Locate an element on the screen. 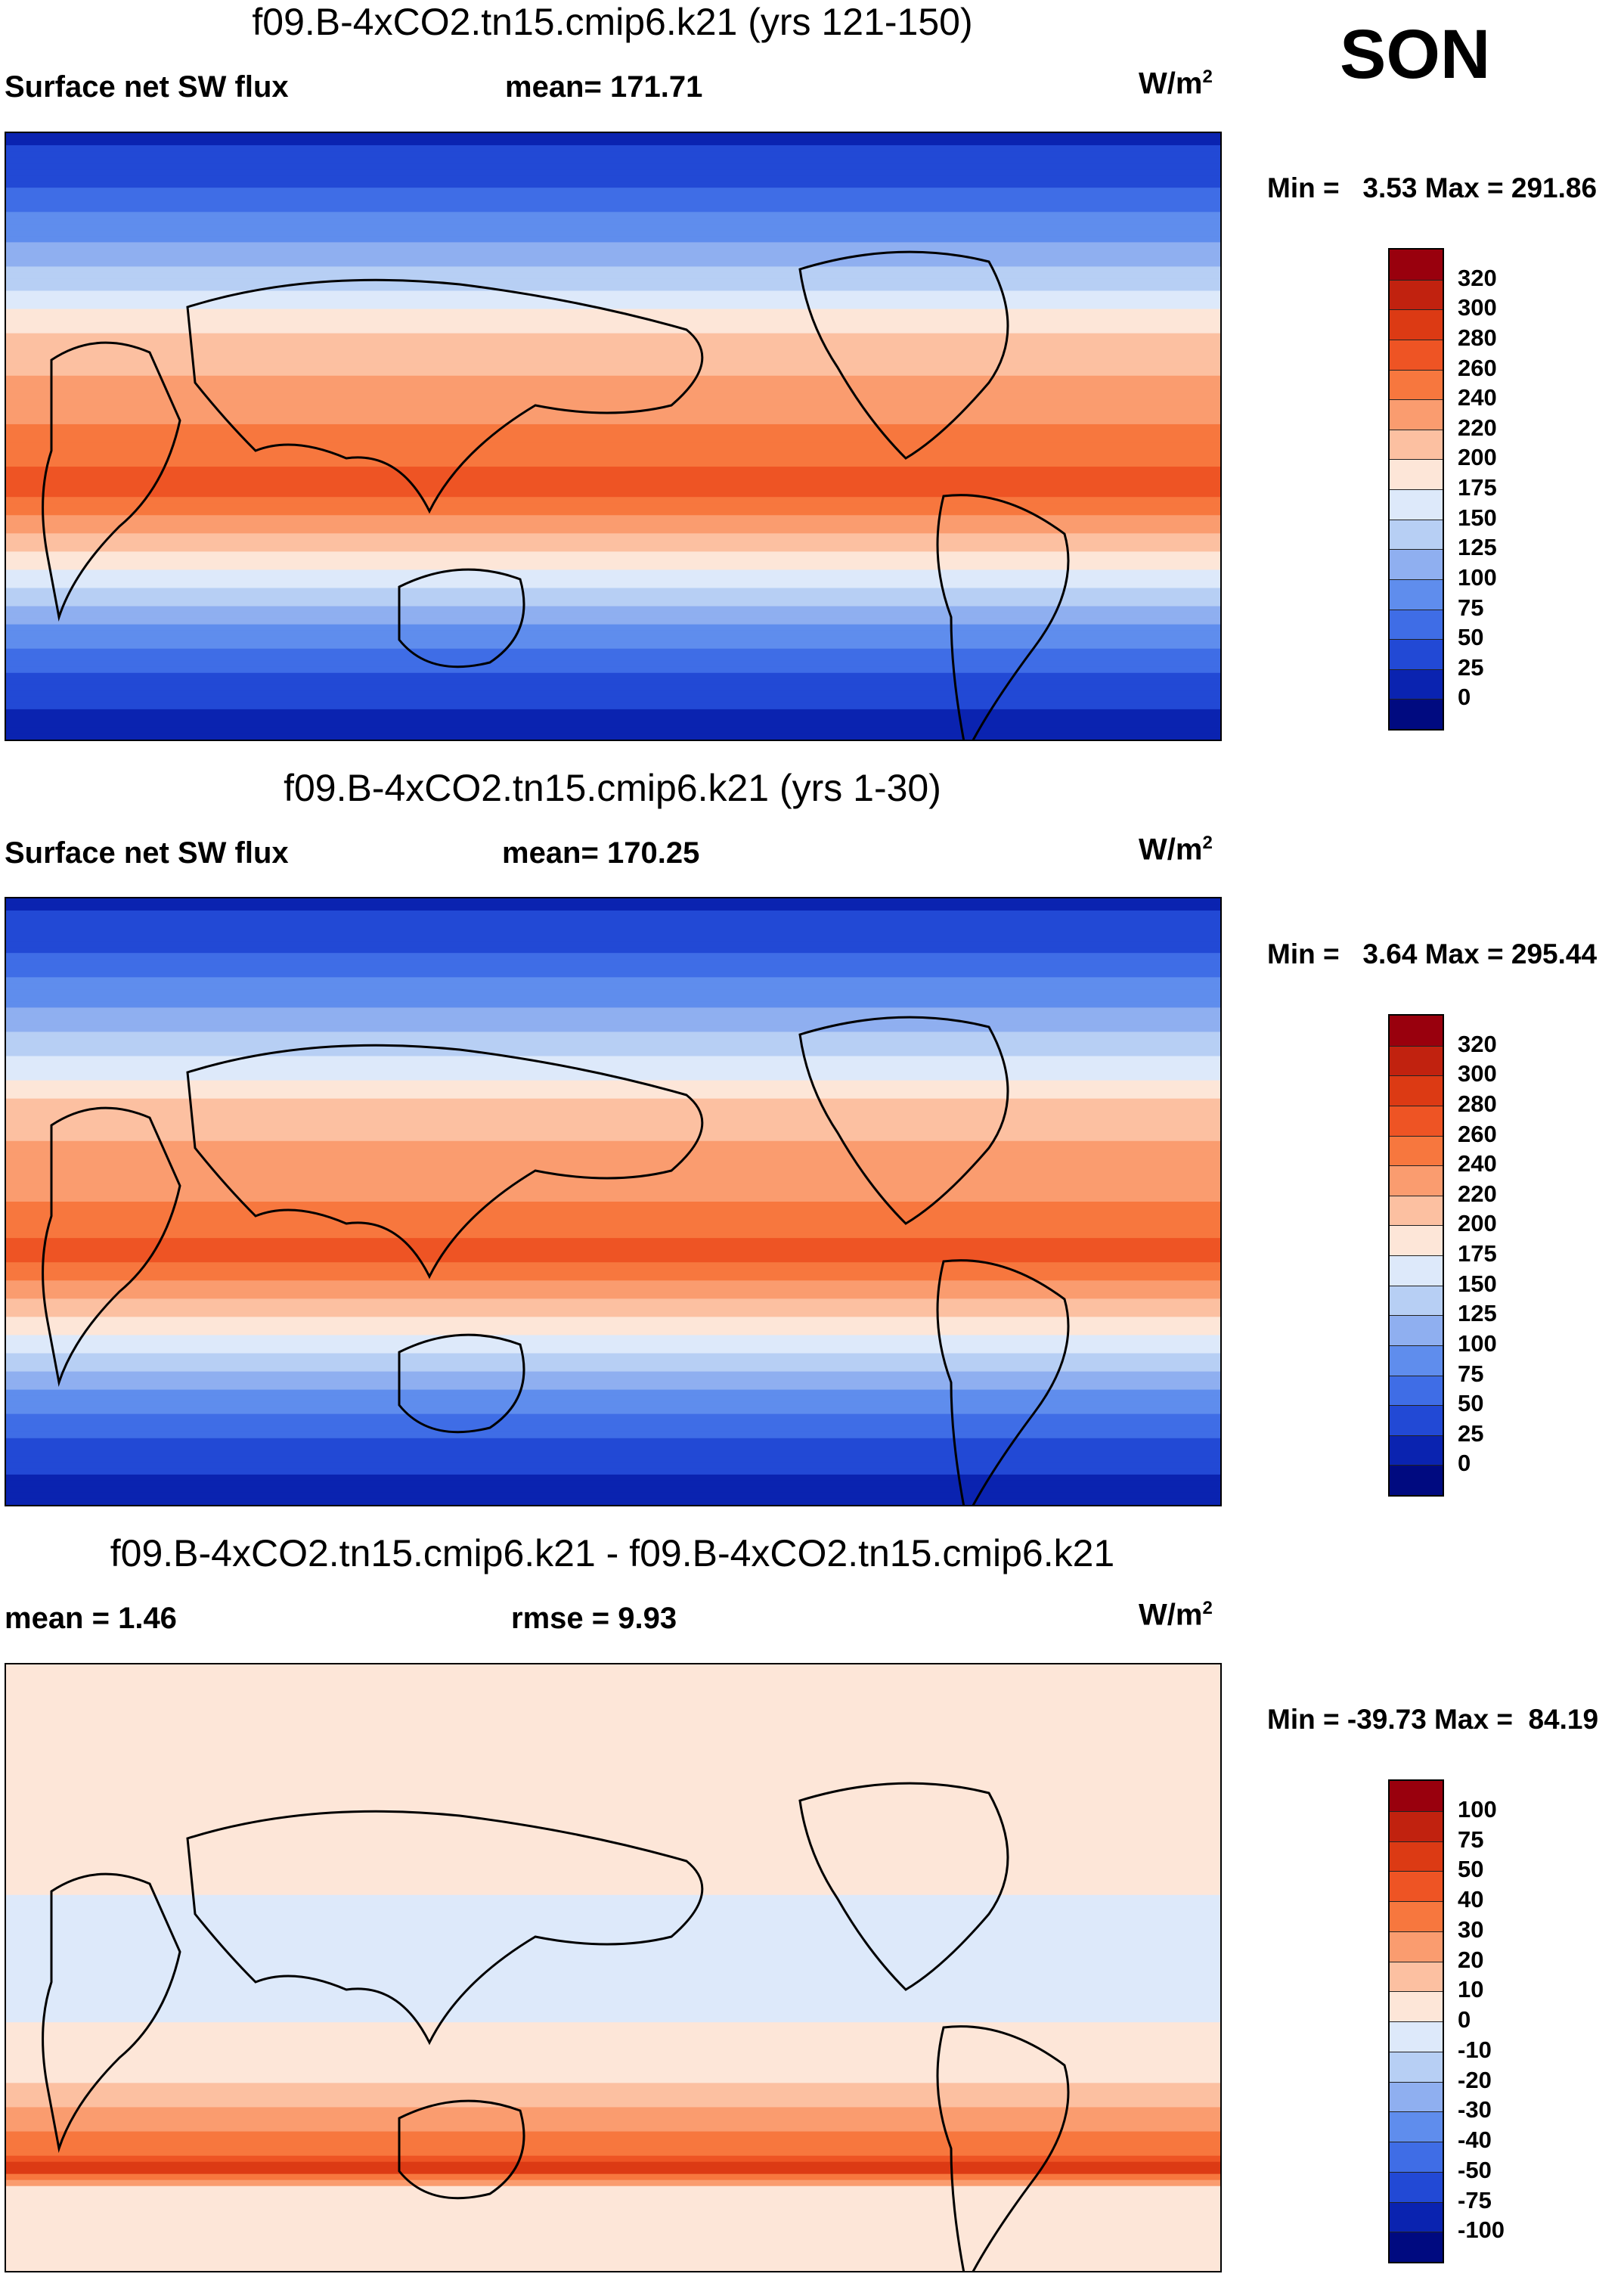 This screenshot has width=1624, height=2277. panel1-units-label: W/m2 is located at coordinates (1176, 84).